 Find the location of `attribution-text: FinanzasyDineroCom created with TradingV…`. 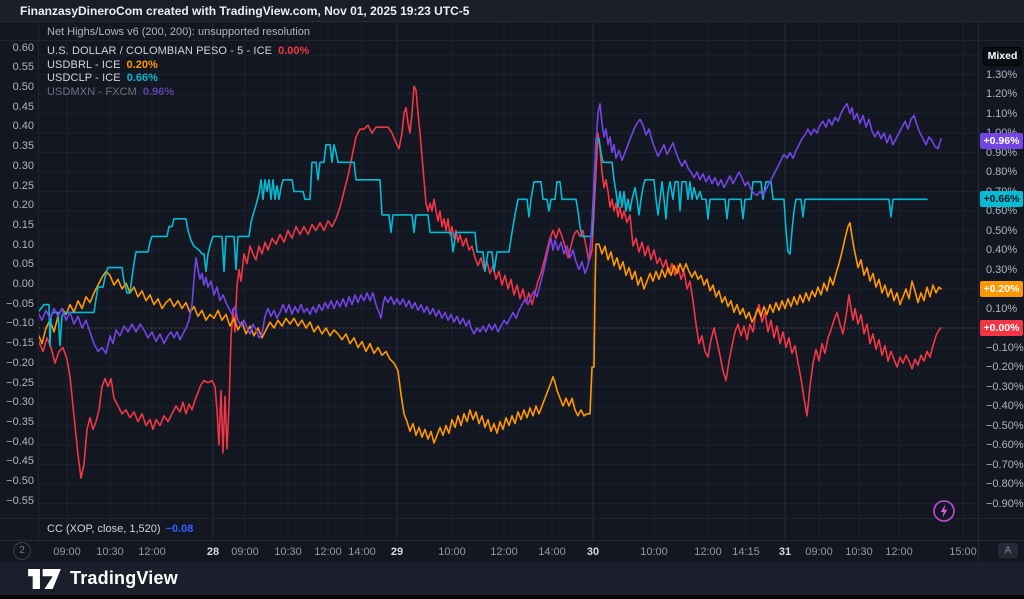

attribution-text: FinanzasyDineroCom created with TradingV… is located at coordinates (245, 11).